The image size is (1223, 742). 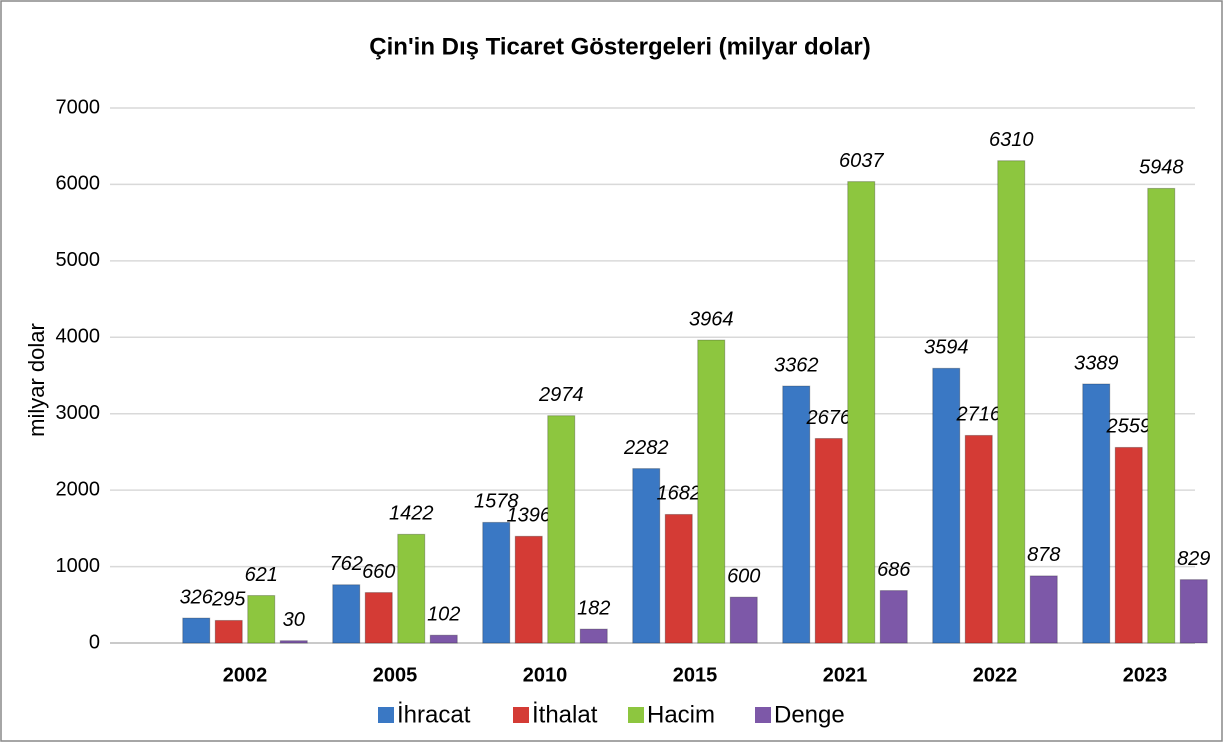 What do you see at coordinates (378, 572) in the screenshot?
I see `data-label: 660` at bounding box center [378, 572].